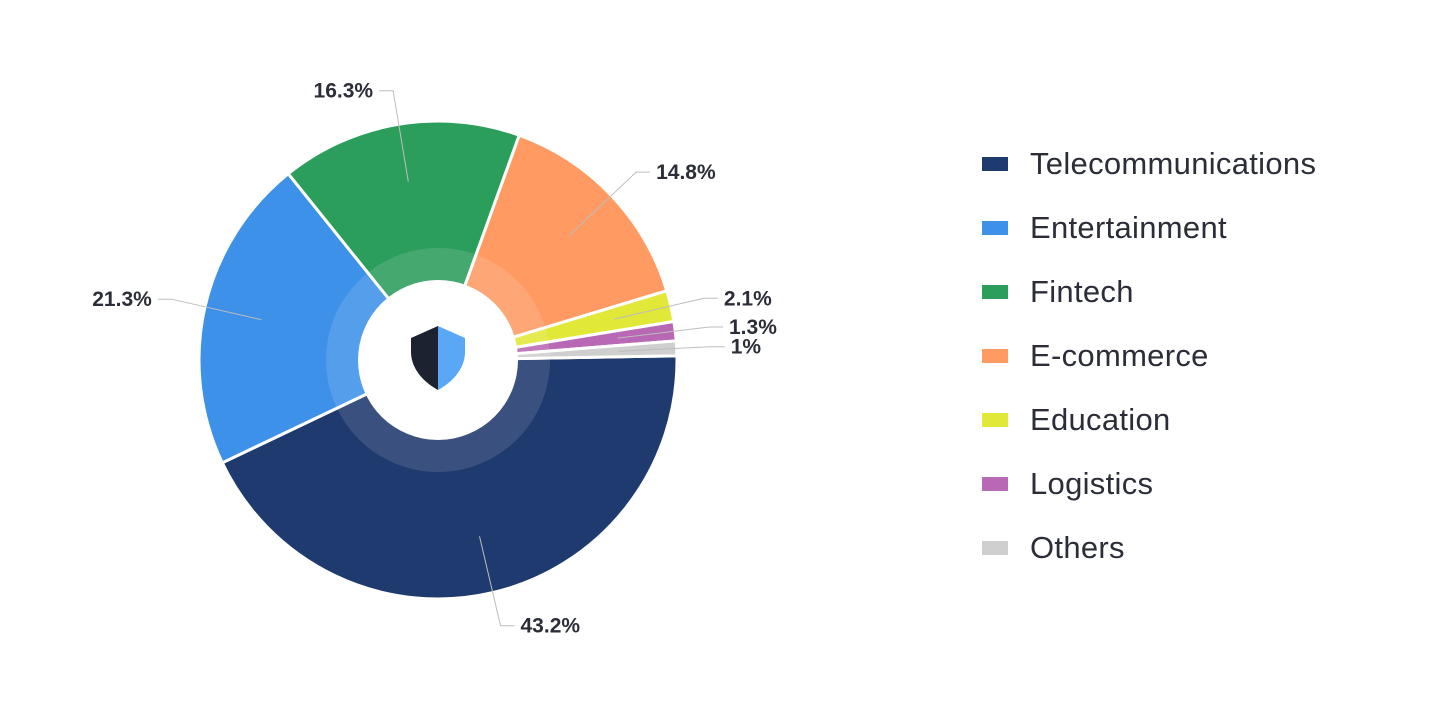 This screenshot has height=712, width=1450. I want to click on connector-fintech, so click(394, 136).